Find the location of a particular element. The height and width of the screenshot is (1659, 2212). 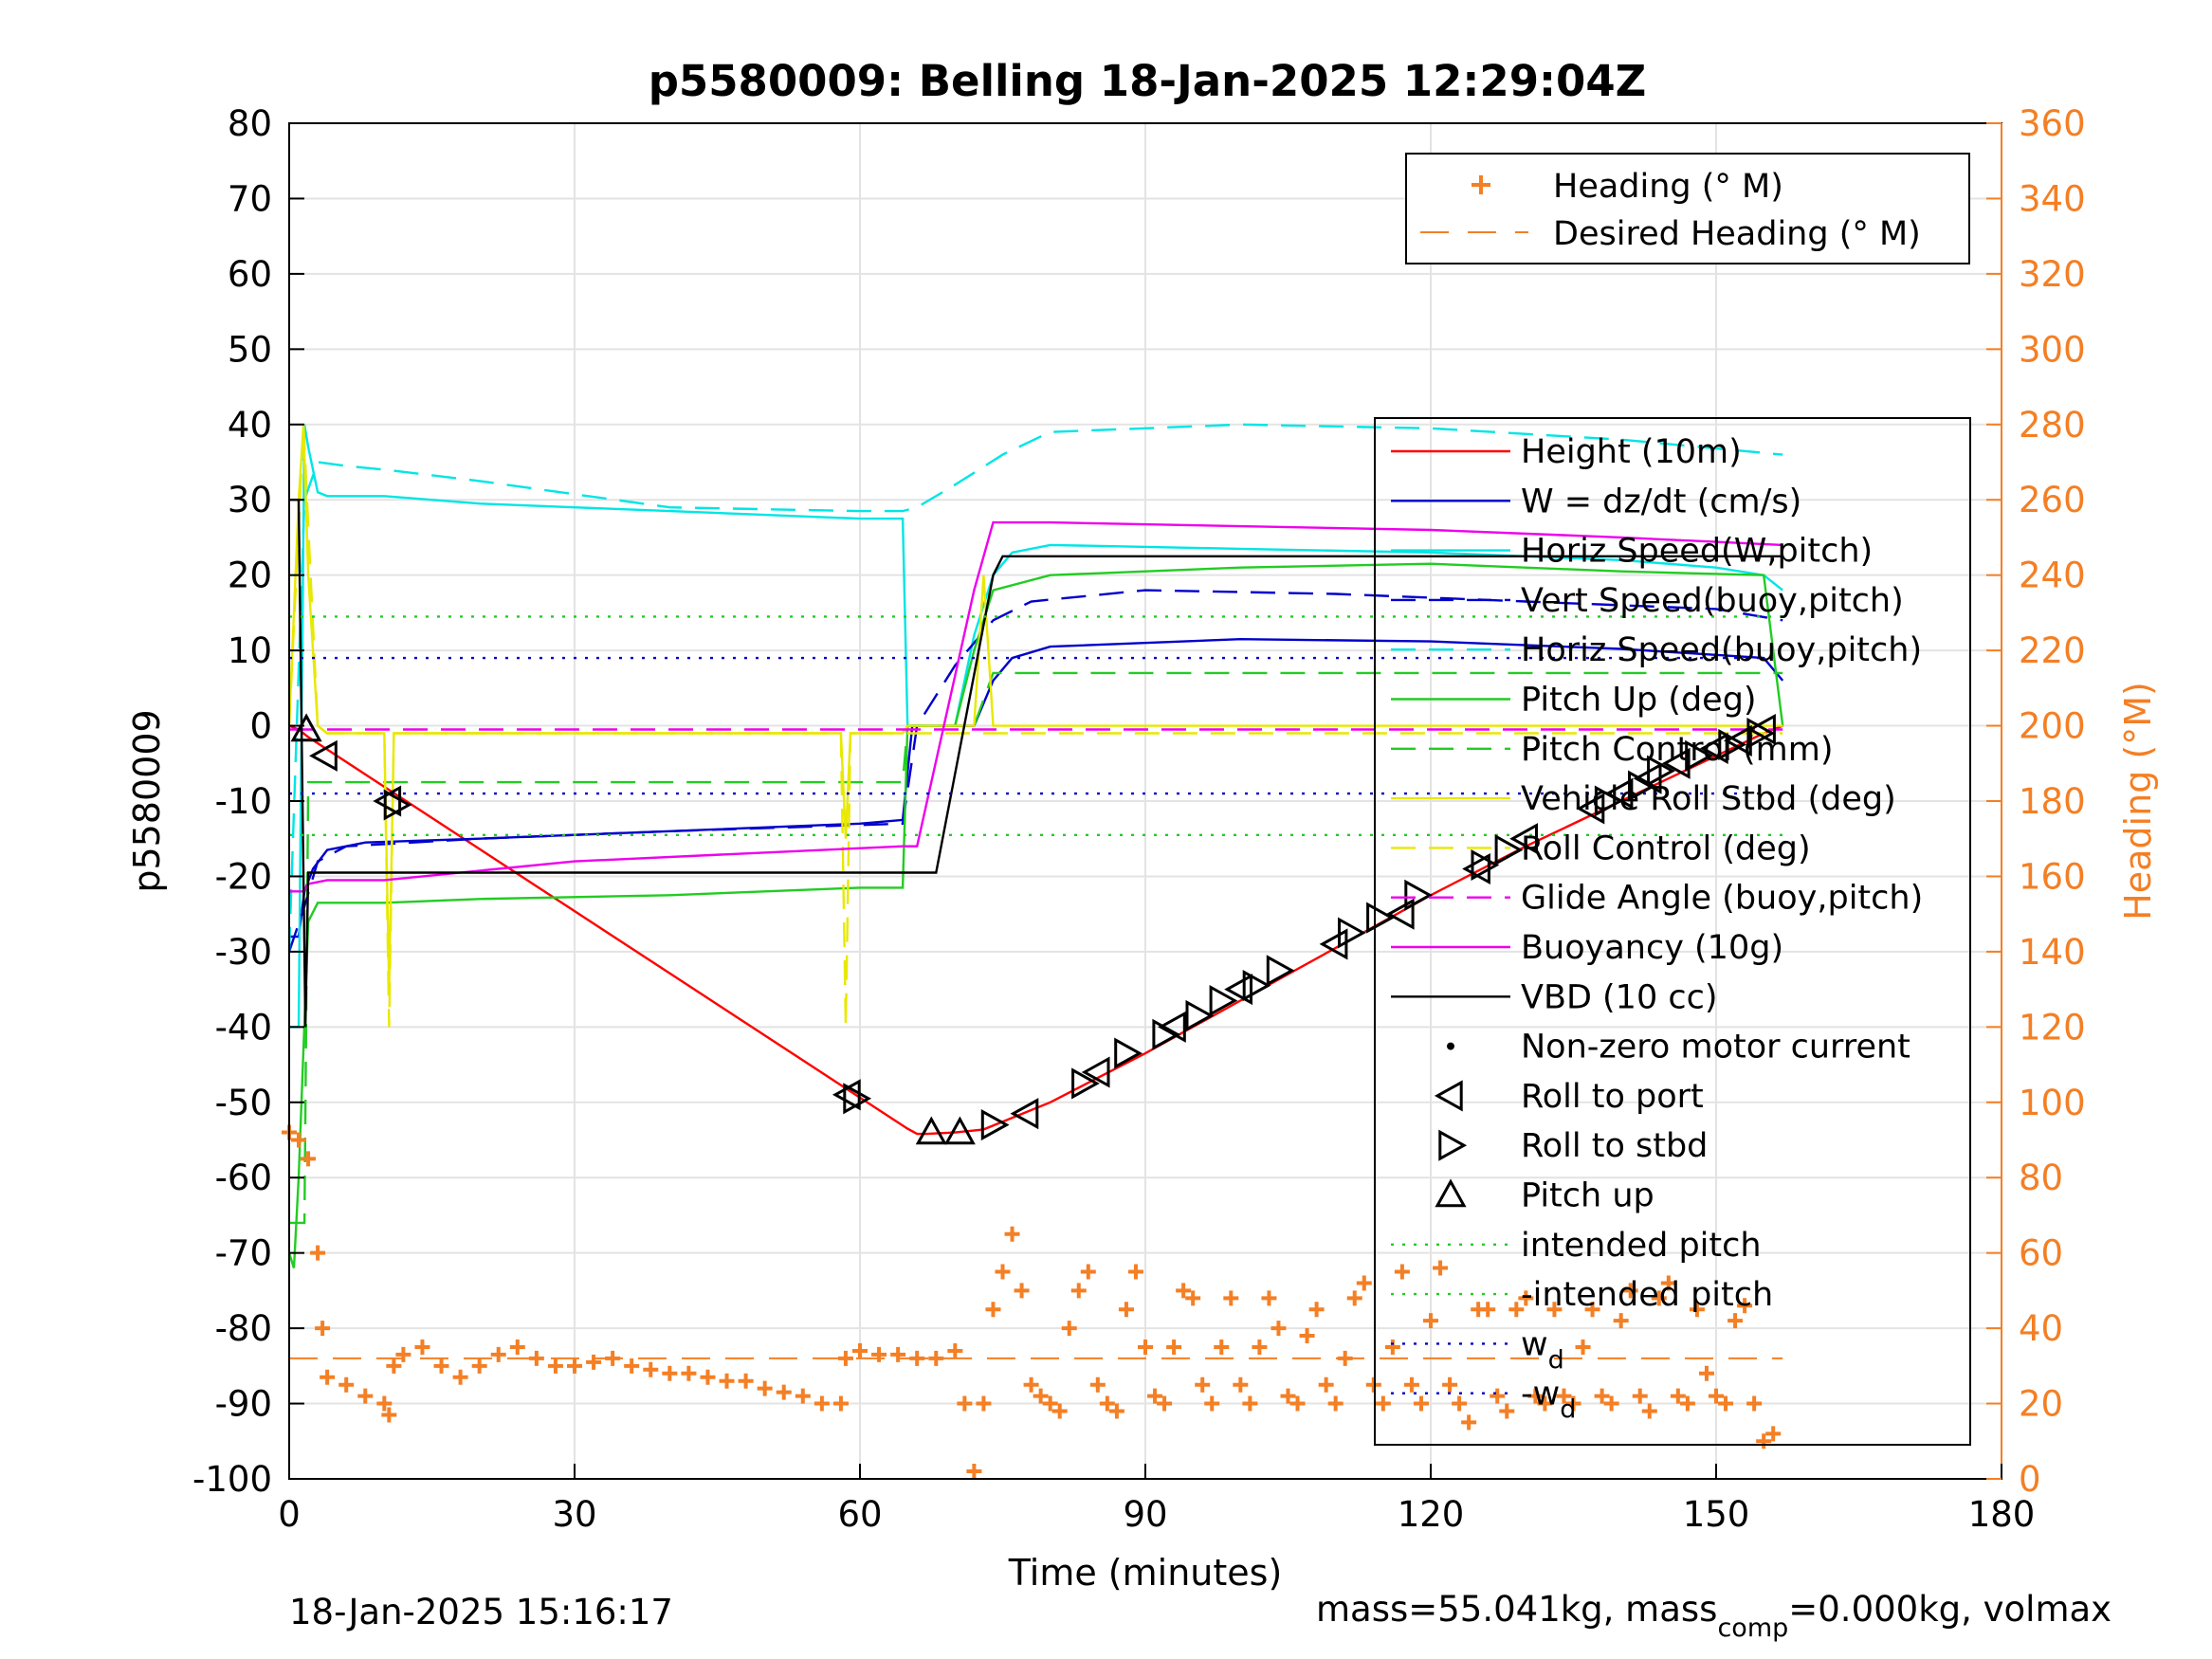

legend-main-label: -intended pitch is located at coordinates (1647, 1295).